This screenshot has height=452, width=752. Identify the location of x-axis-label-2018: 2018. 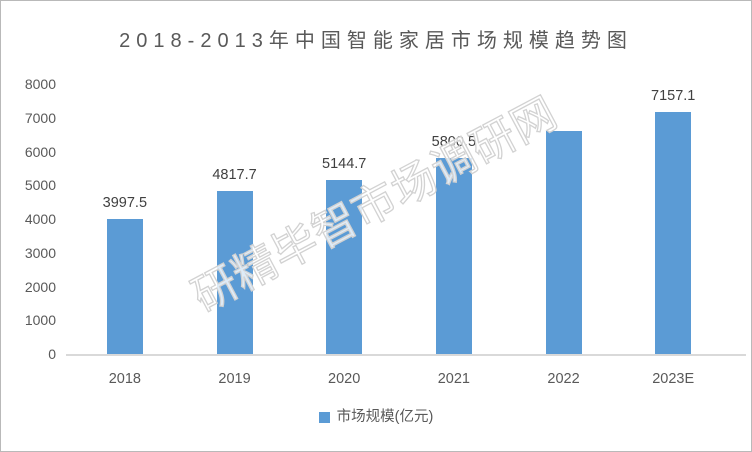
(124, 379).